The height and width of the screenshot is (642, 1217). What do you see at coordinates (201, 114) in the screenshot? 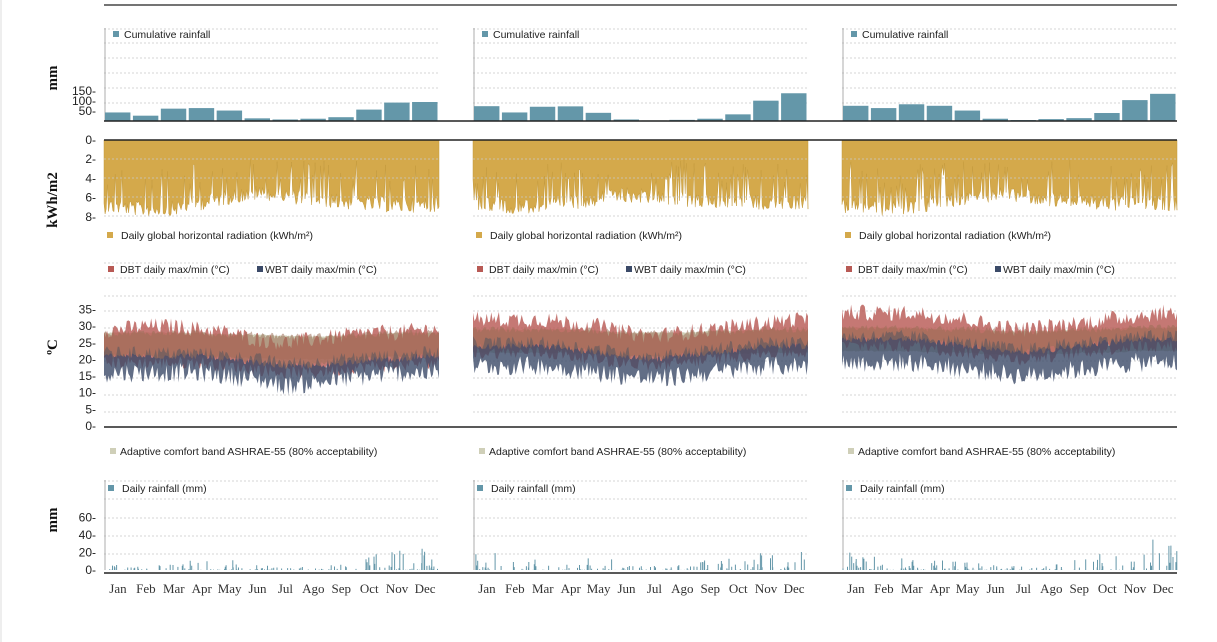
I see `bar-cumulative-apr` at bounding box center [201, 114].